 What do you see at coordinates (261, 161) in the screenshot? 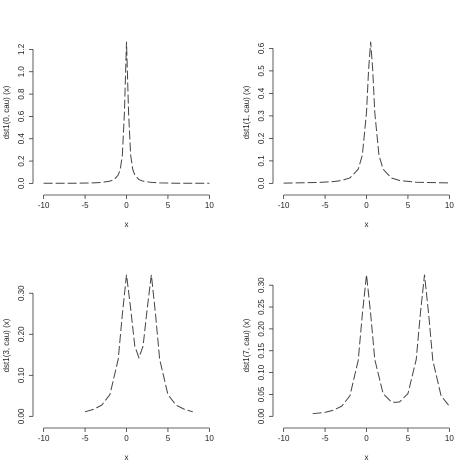
I see `y-tick-label: 0.1` at bounding box center [261, 161].